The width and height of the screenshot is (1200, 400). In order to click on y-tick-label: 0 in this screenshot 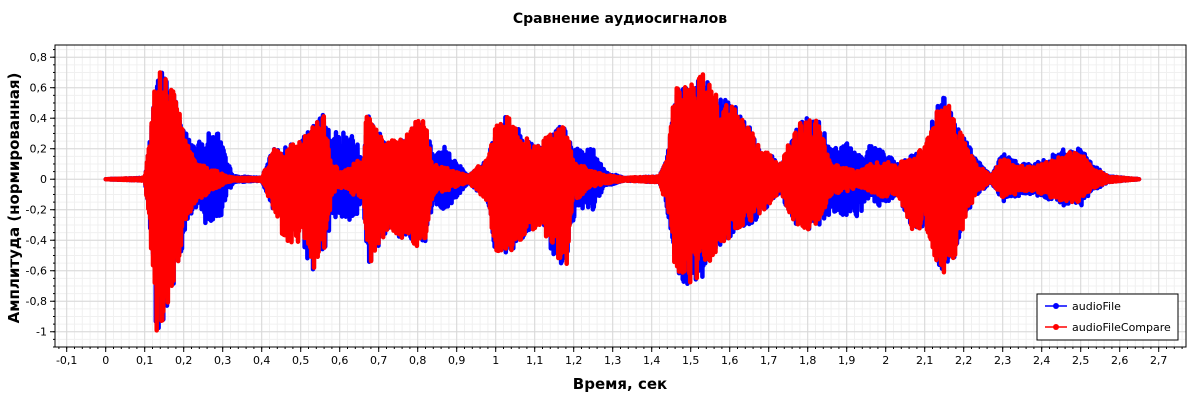, I will do `click(43, 179)`.